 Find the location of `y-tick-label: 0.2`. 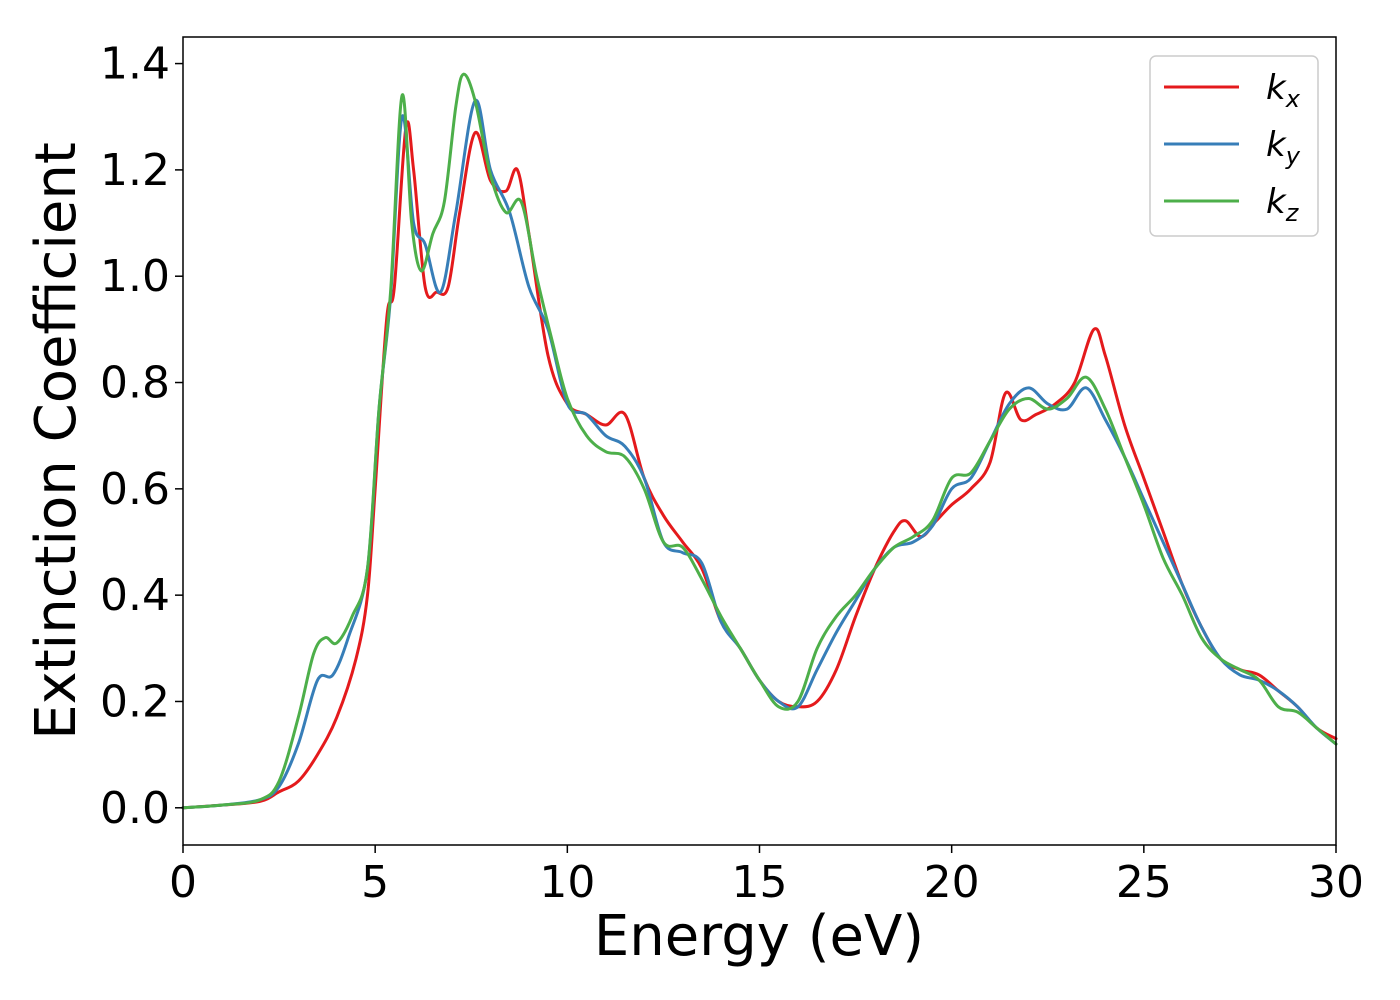

y-tick-label: 0.2 is located at coordinates (135, 701).